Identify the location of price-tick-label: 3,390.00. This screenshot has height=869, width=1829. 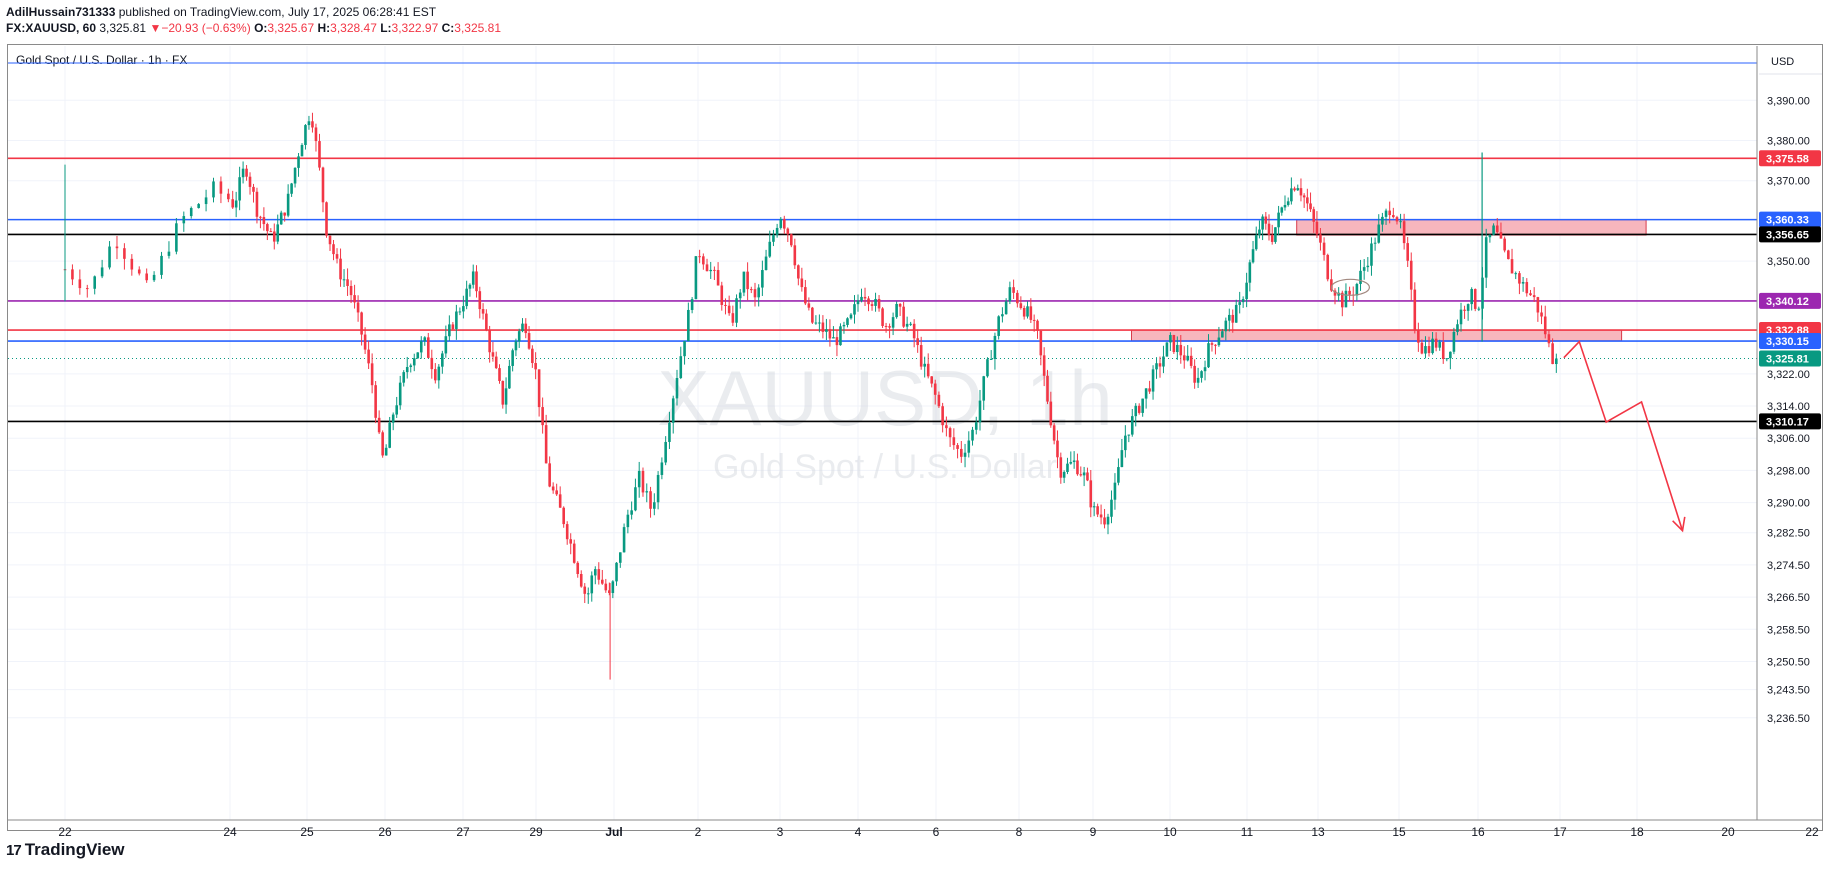
(1788, 101).